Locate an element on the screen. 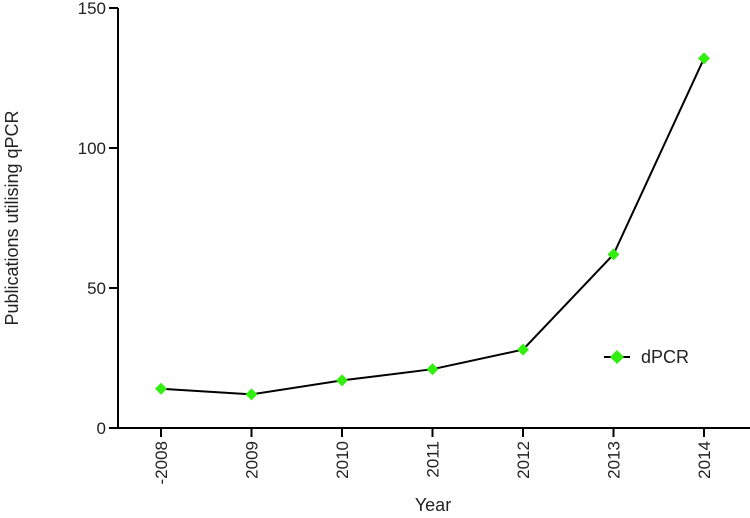 Image resolution: width=750 pixels, height=518 pixels. x-axis: -2008 2009 2010 2011 2012 2013 2014 is located at coordinates (434, 455).